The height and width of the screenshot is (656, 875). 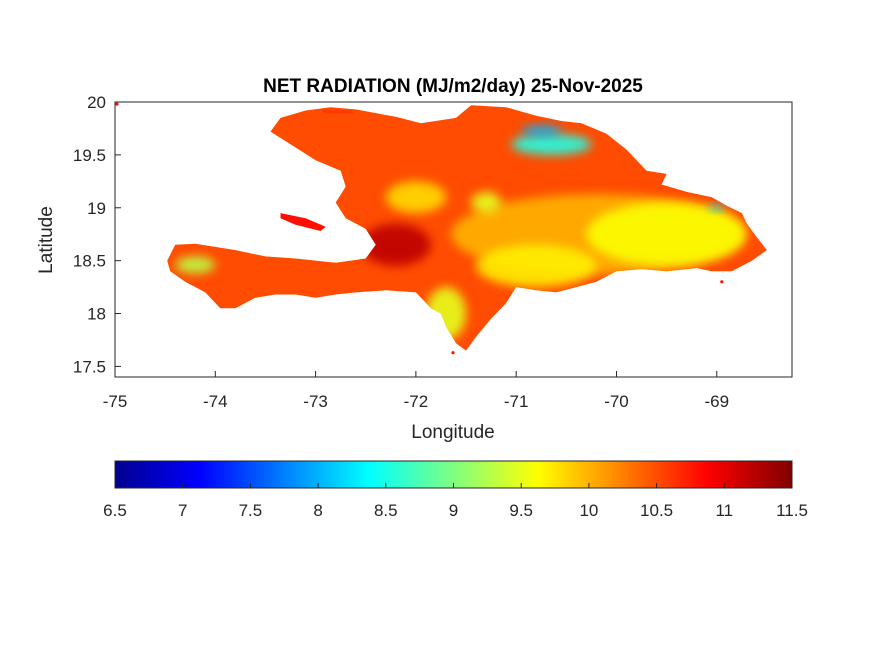 I want to click on x-tick-label: -73, so click(x=315, y=401).